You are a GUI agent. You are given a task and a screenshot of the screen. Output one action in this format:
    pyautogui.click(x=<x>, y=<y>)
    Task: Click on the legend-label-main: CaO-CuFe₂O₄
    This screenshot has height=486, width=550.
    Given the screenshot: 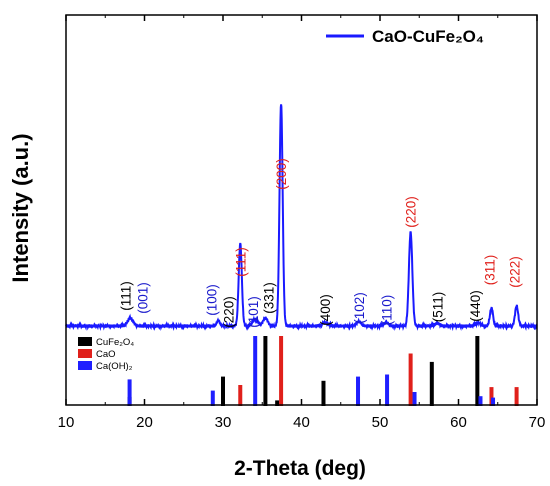 What is the action you would take?
    pyautogui.click(x=428, y=36)
    